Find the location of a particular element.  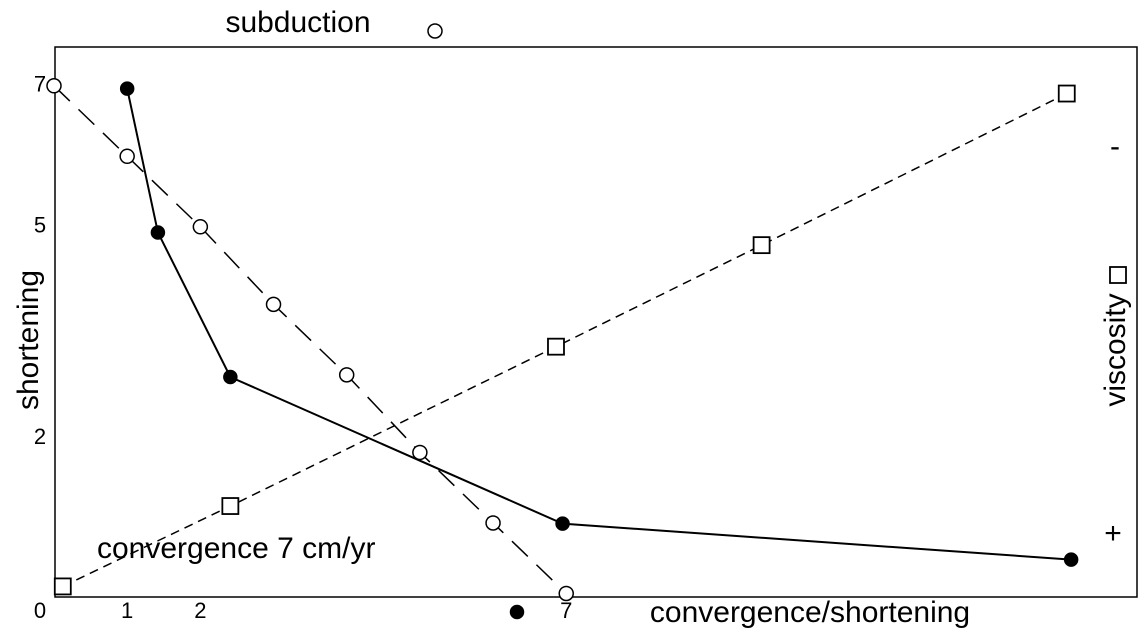

x-tick-label: 7 is located at coordinates (566, 610).